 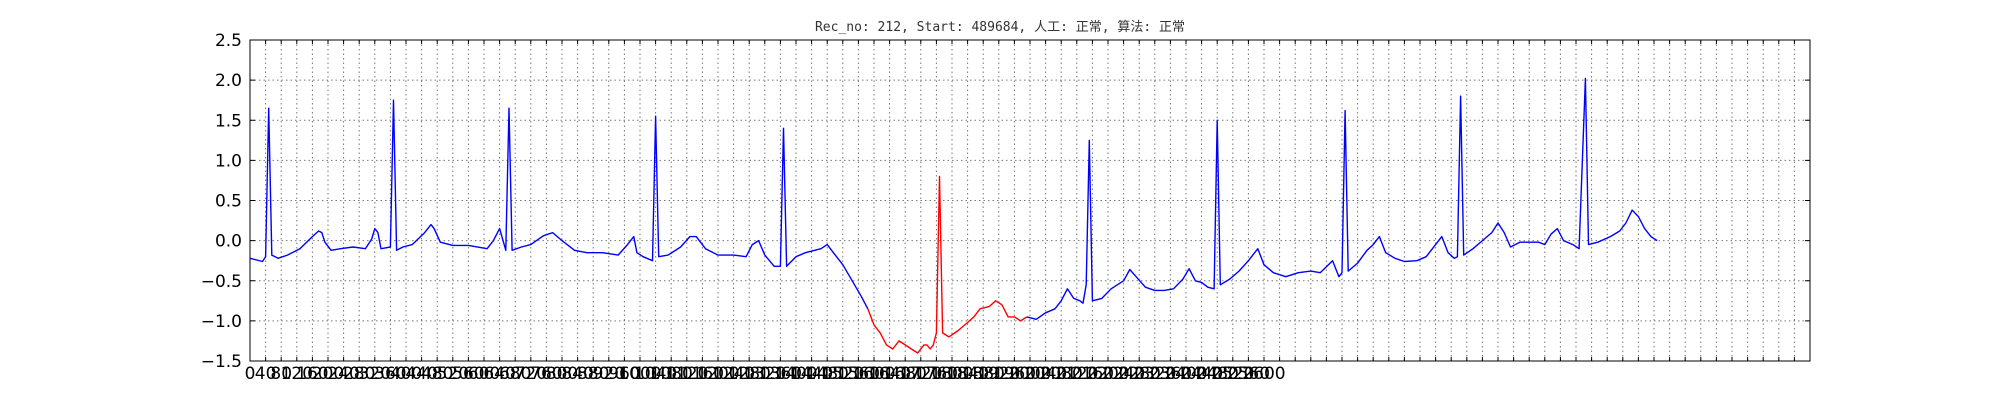 I want to click on x-tick-label: 1120, so click(x=686, y=374).